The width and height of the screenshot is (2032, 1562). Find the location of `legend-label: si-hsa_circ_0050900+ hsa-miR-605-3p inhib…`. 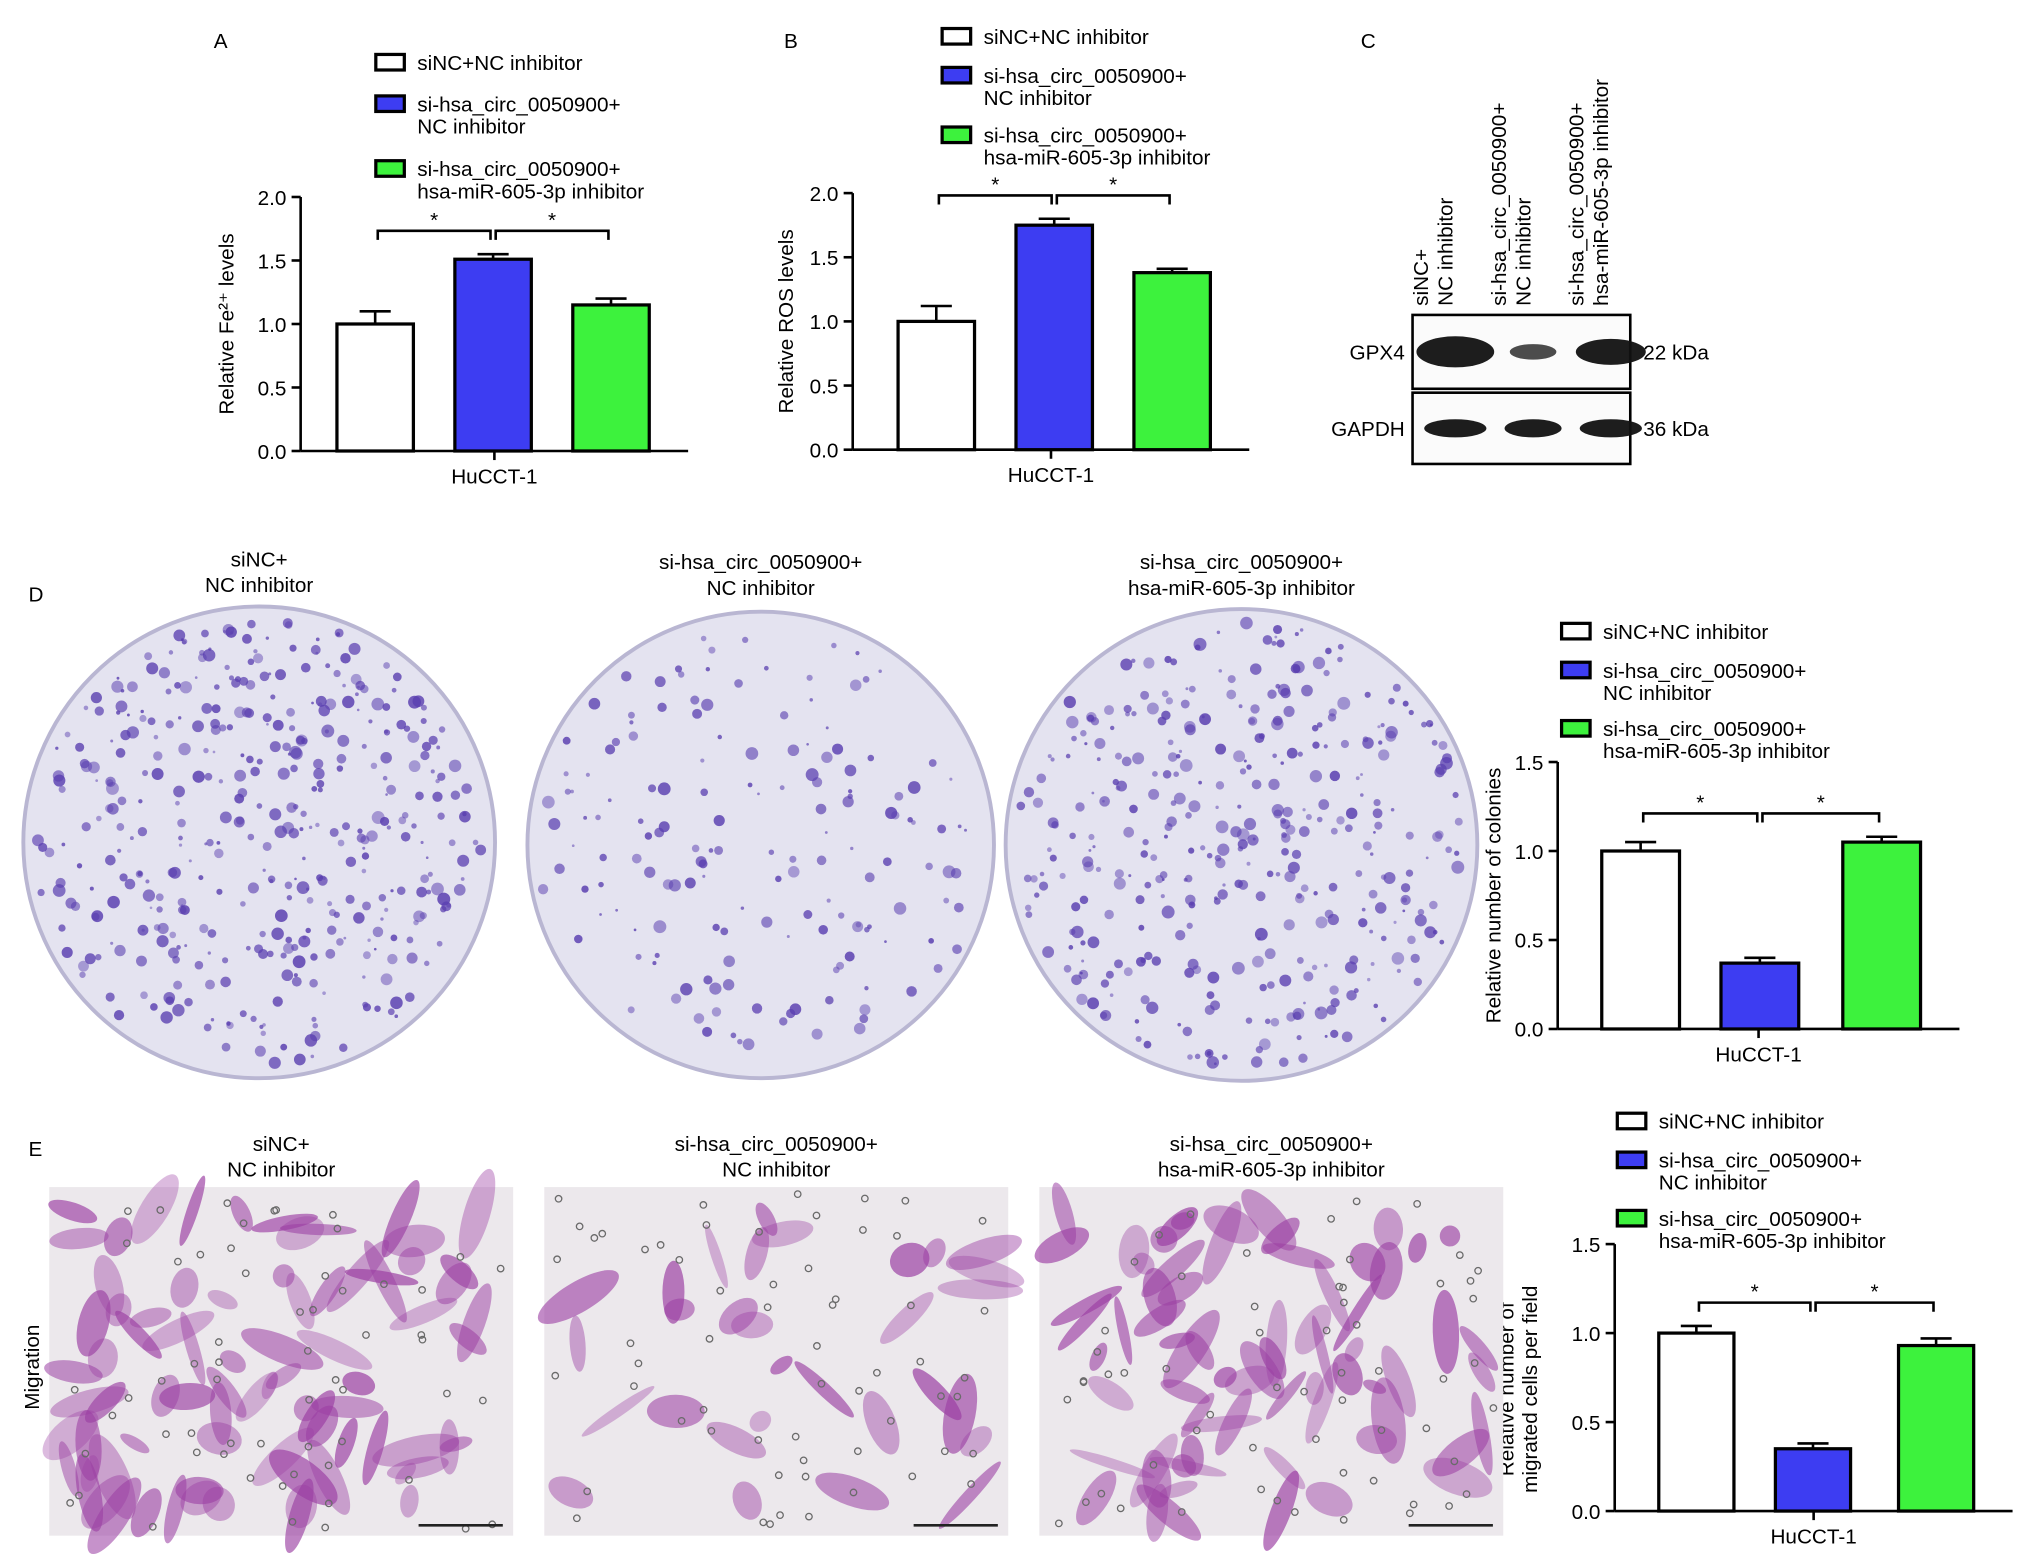

legend-label: si-hsa_circ_0050900+ hsa-miR-605-3p inhib… is located at coordinates (530, 180).